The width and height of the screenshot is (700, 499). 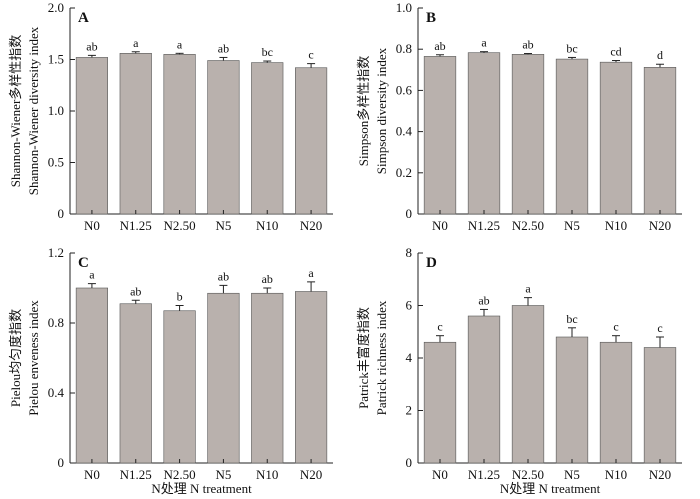 What do you see at coordinates (404, 7) in the screenshot?
I see `y-tick-label: 1.0` at bounding box center [404, 7].